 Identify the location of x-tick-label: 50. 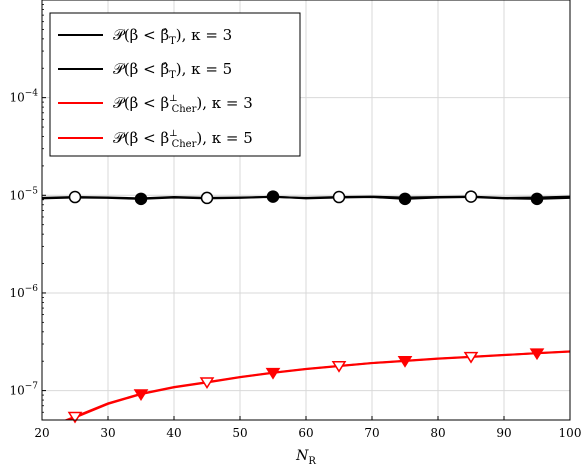
(239, 433).